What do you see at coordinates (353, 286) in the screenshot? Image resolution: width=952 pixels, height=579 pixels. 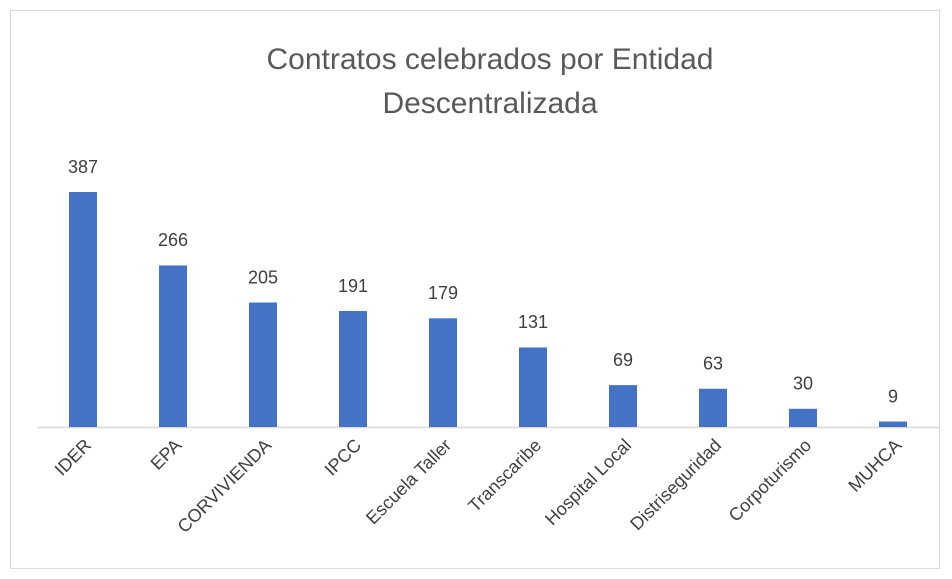 I see `data-label: 191` at bounding box center [353, 286].